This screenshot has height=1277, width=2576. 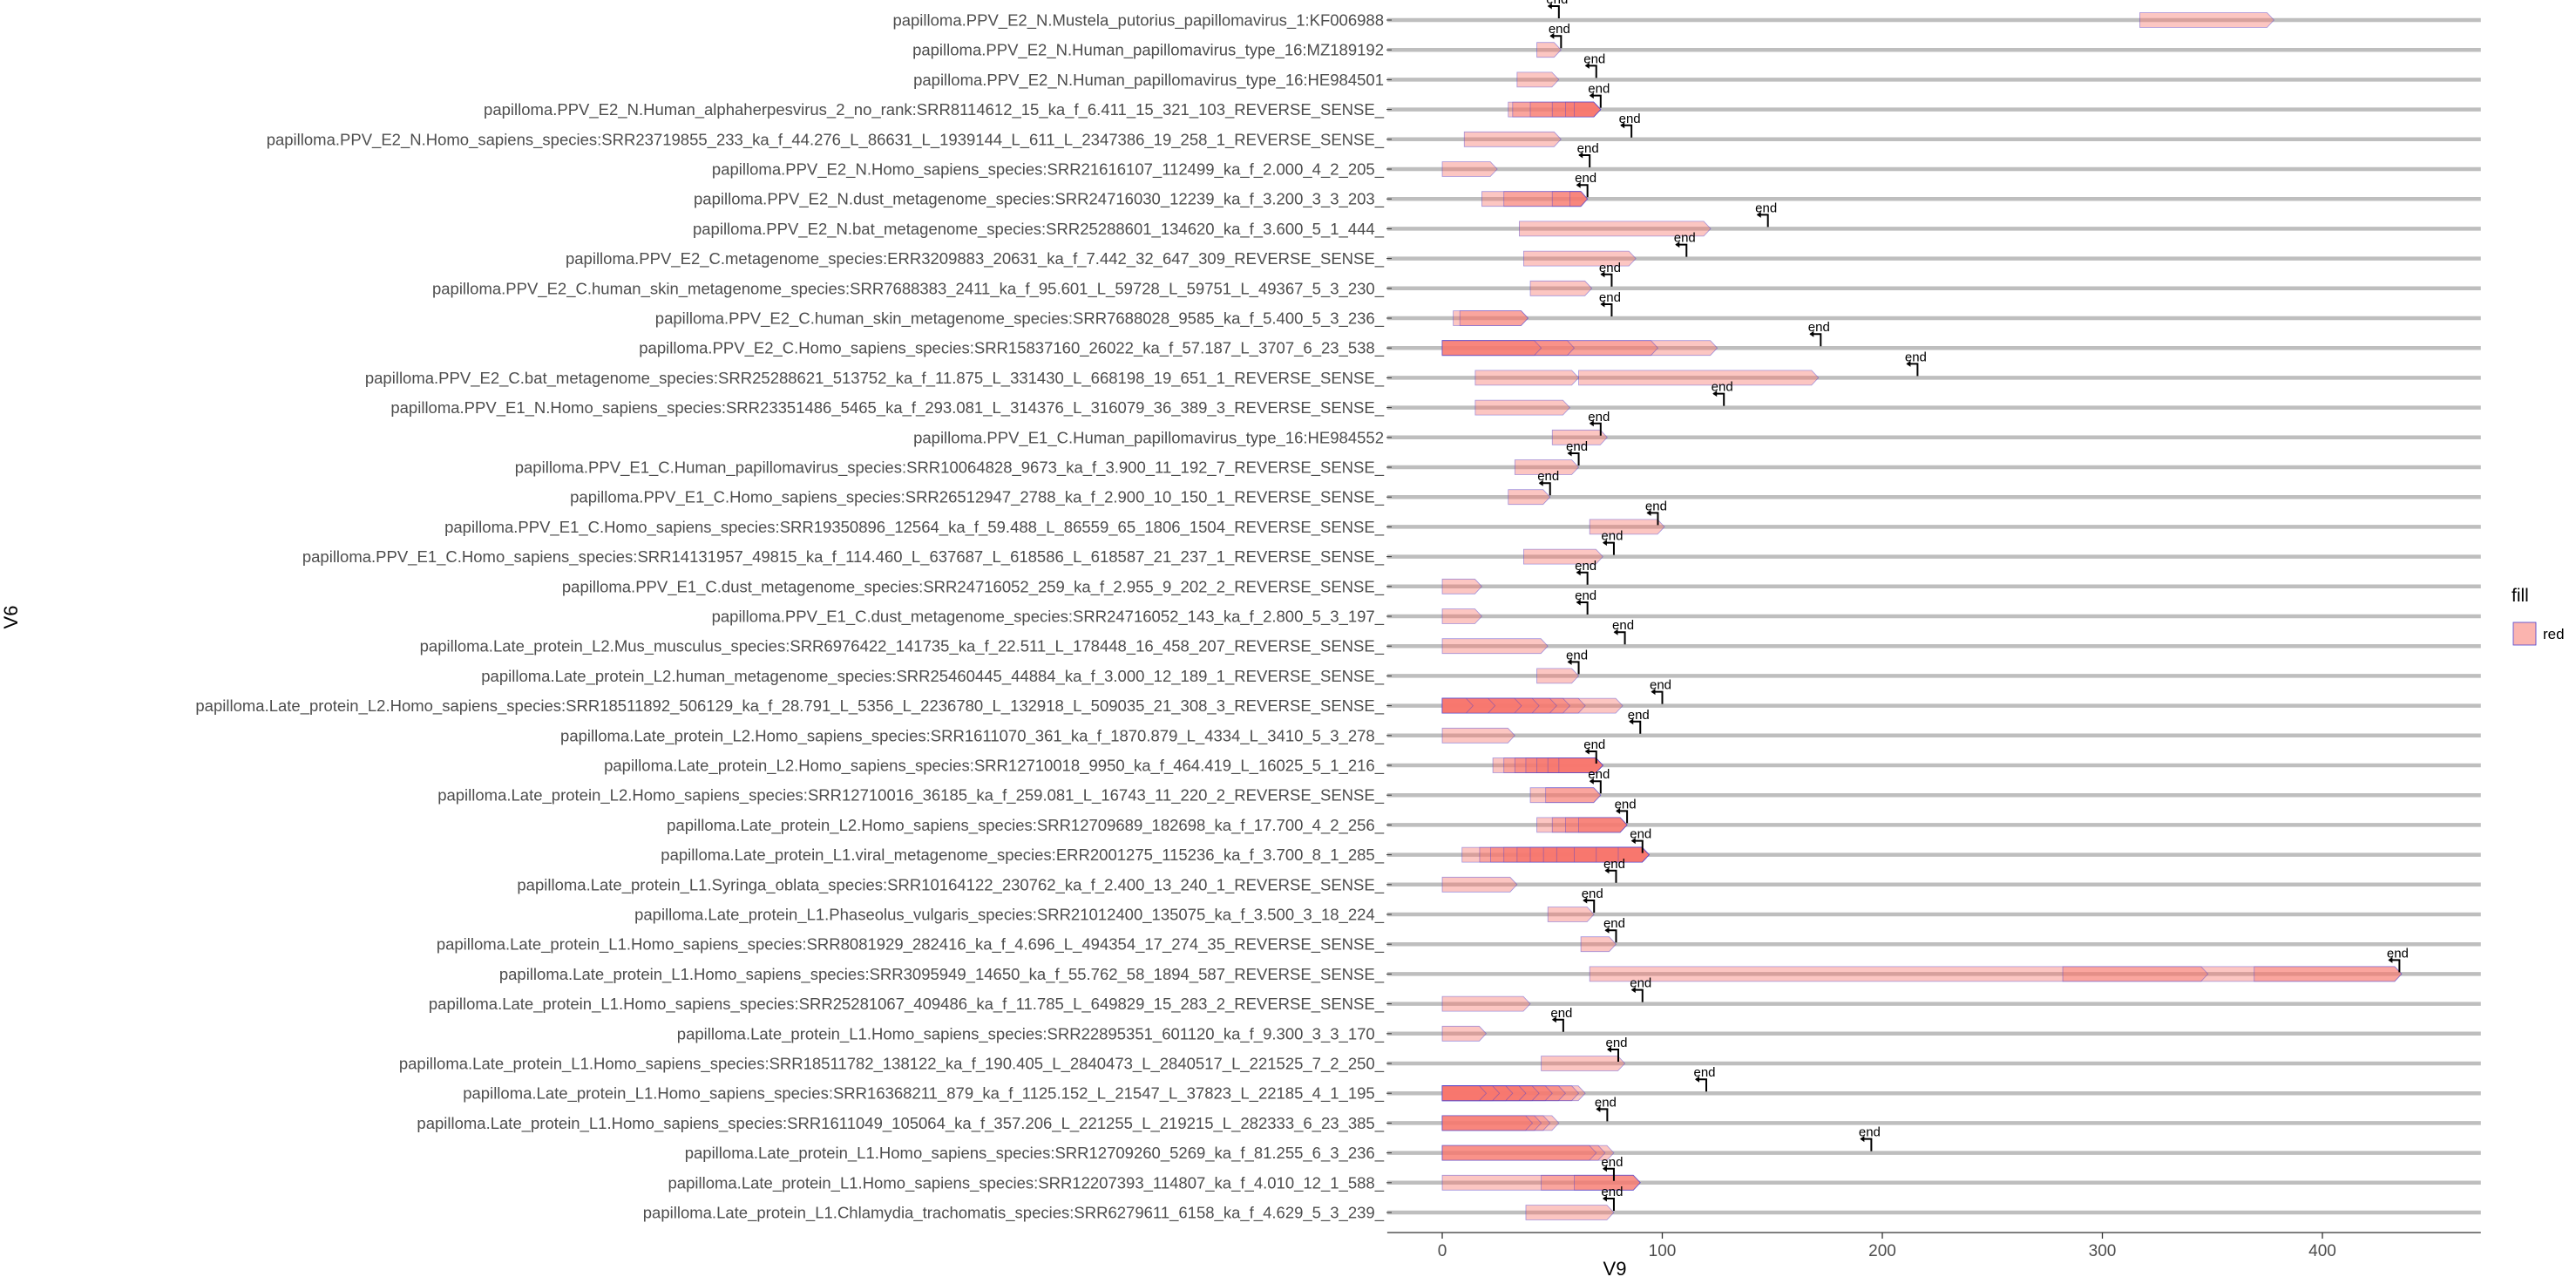 What do you see at coordinates (2322, 1251) in the screenshot?
I see `x-tick-label: 400` at bounding box center [2322, 1251].